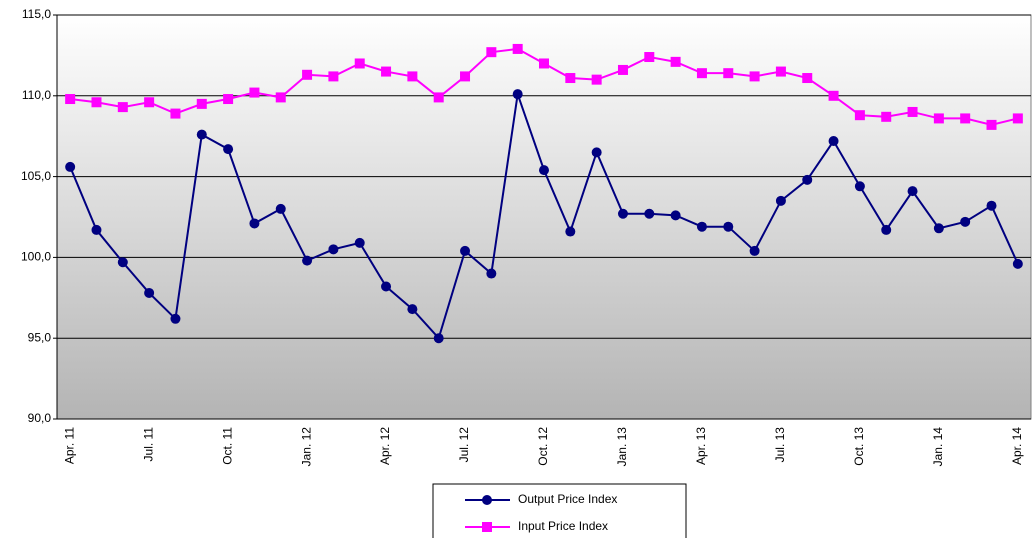 The width and height of the screenshot is (1034, 538). Describe the element at coordinates (938, 447) in the screenshot. I see `x-tick-label: Jan. 14` at that location.